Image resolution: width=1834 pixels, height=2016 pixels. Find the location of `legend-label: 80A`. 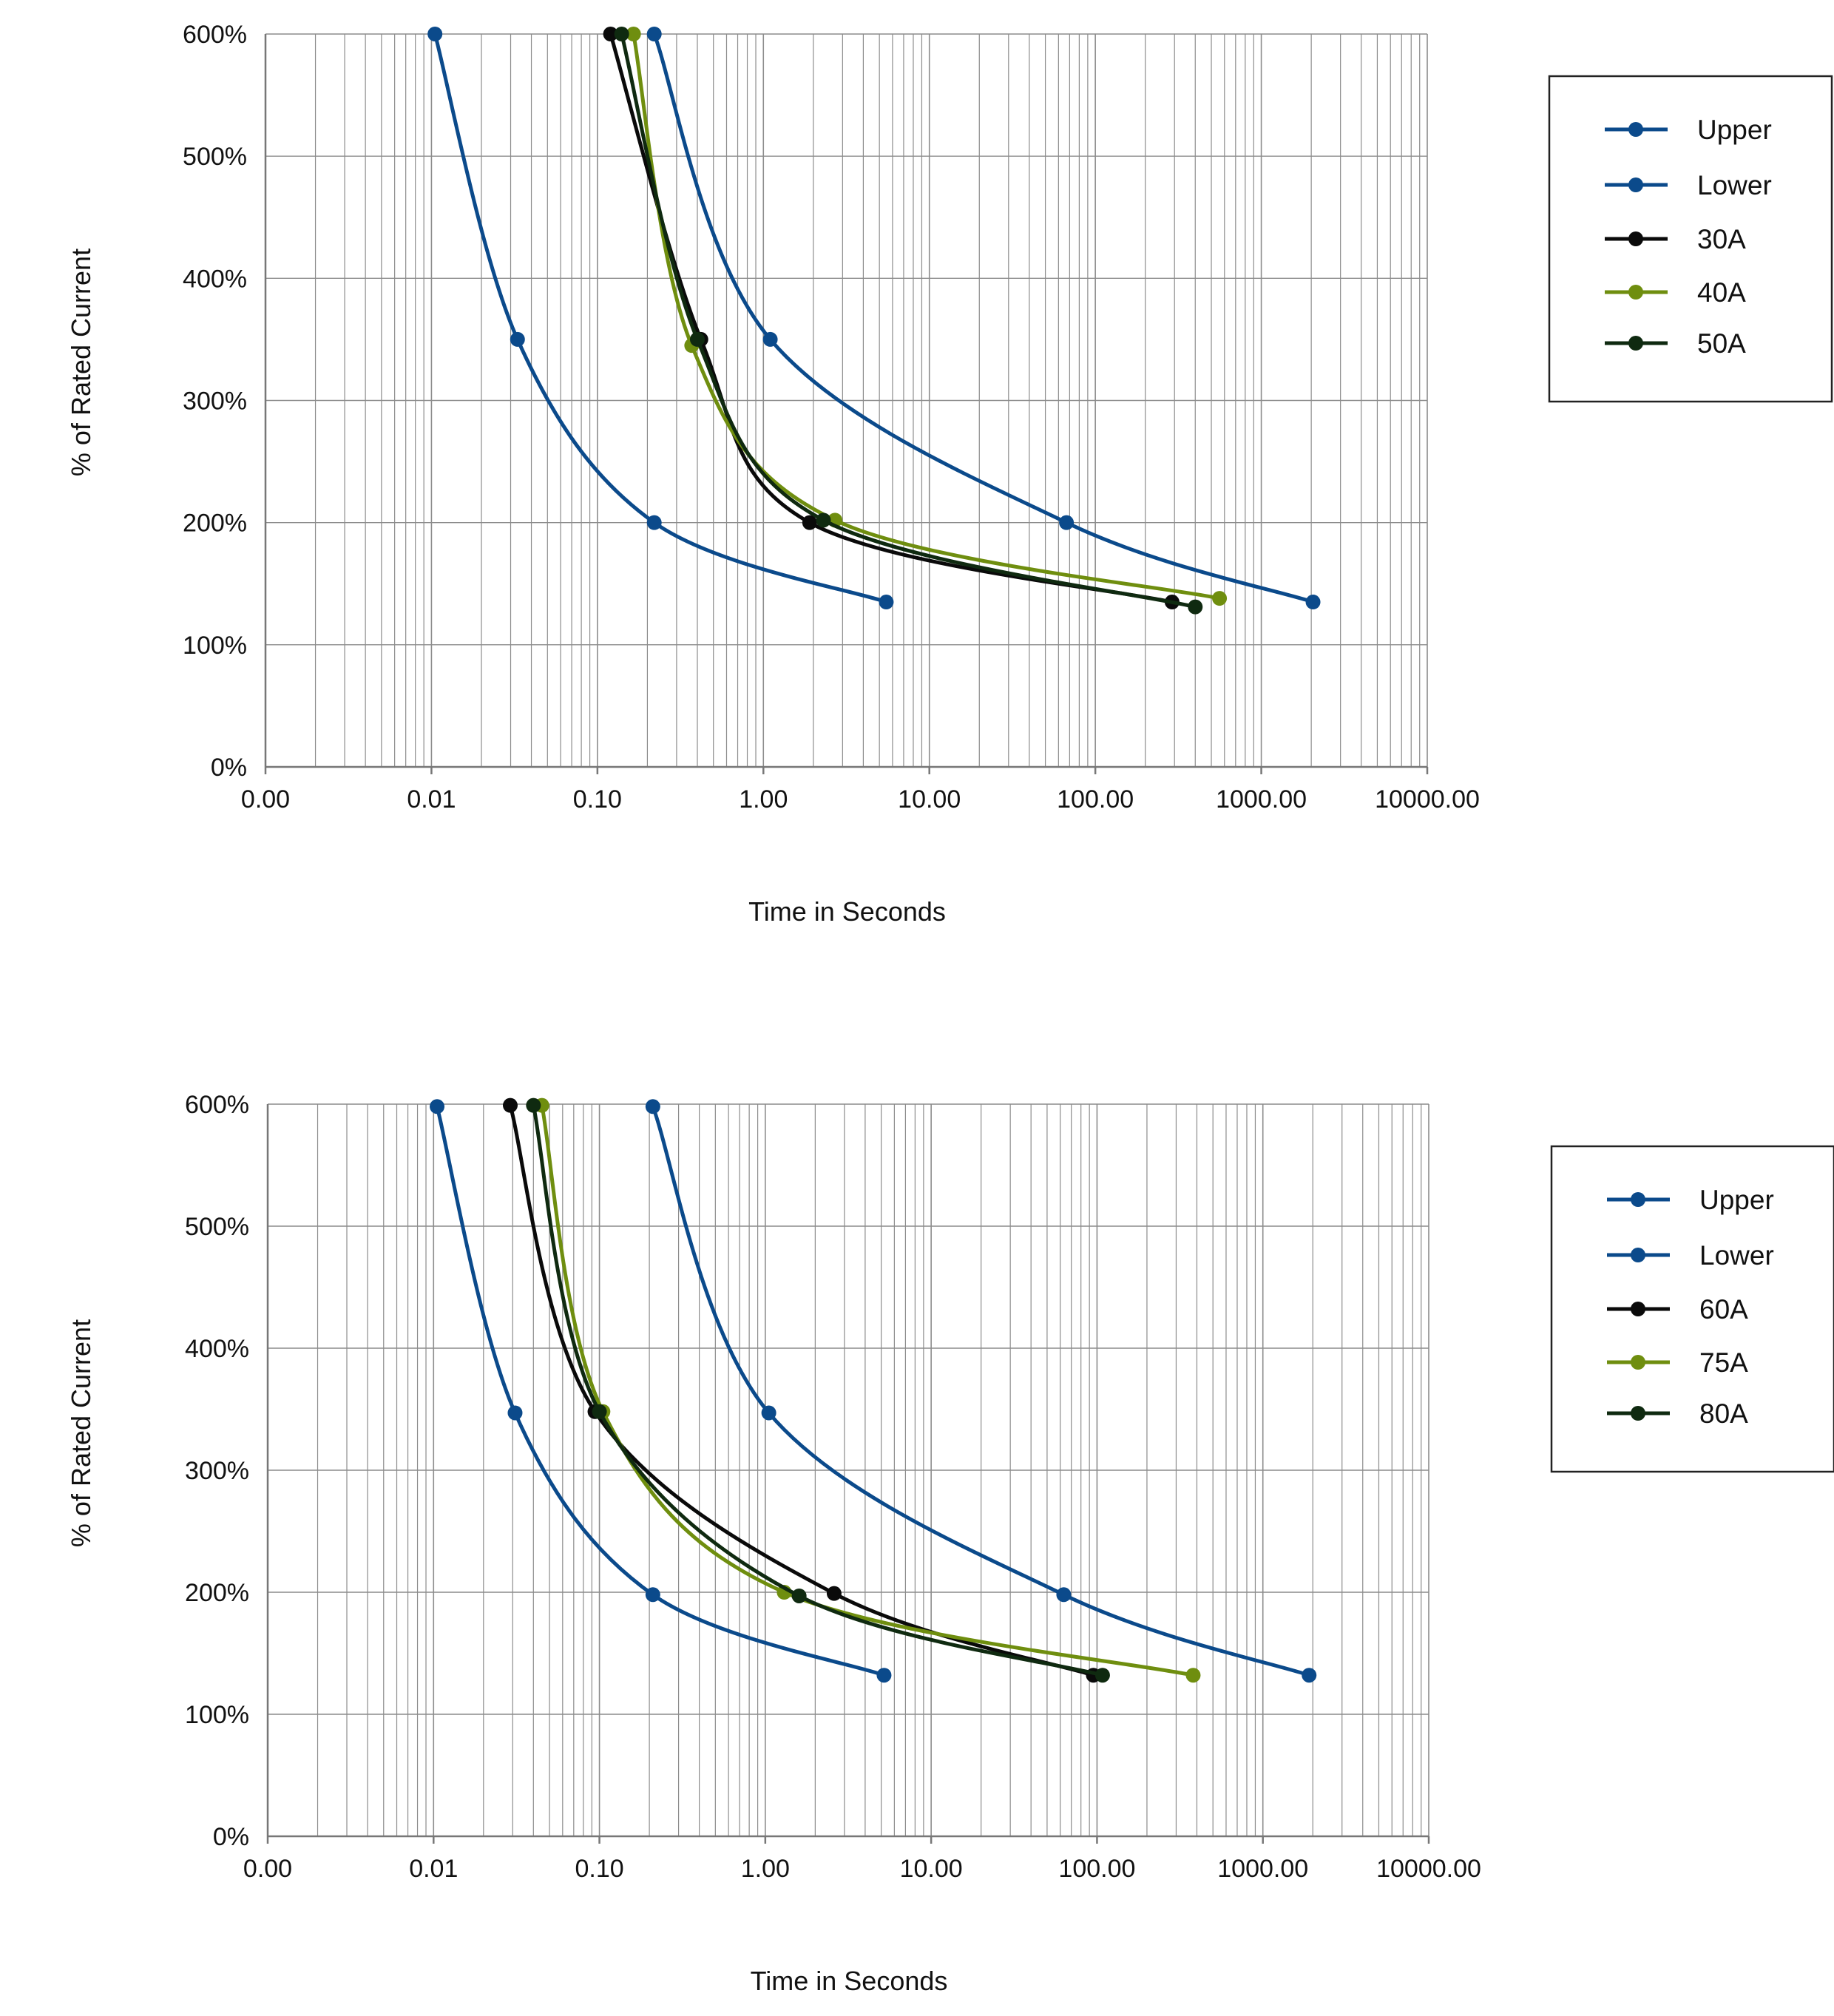

legend-label: 80A is located at coordinates (1723, 1413).